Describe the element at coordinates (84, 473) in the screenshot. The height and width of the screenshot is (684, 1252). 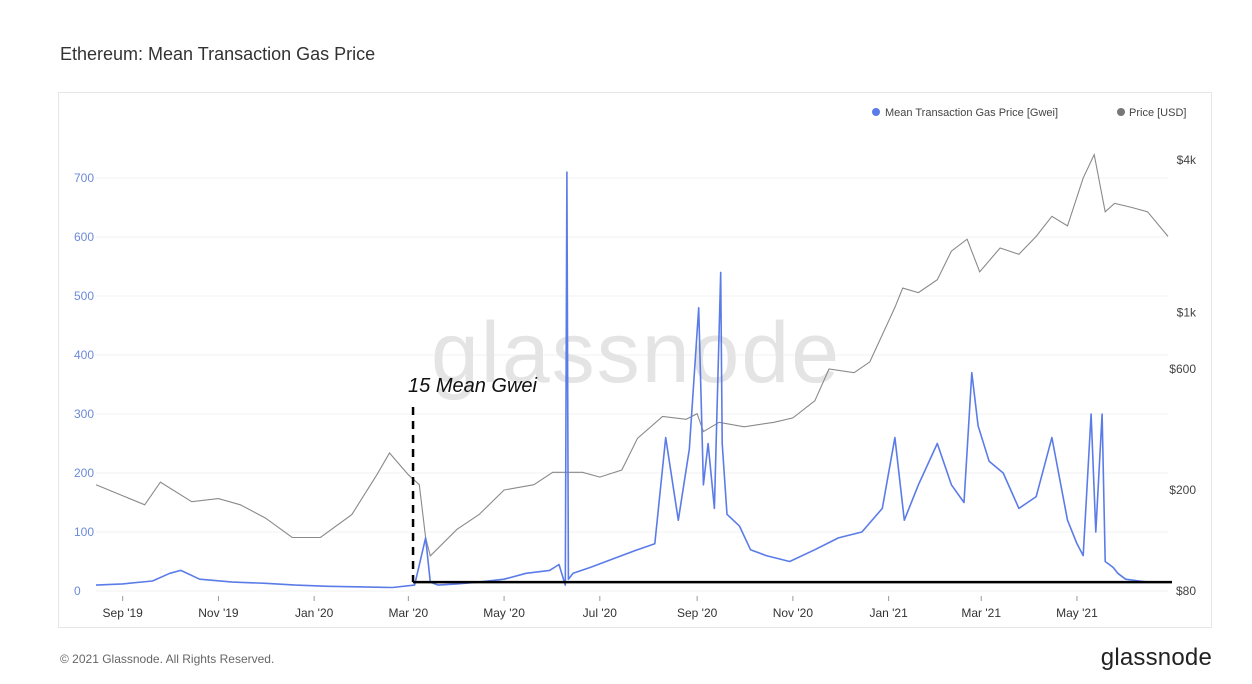
I see `y-left-tick-label: 200` at that location.